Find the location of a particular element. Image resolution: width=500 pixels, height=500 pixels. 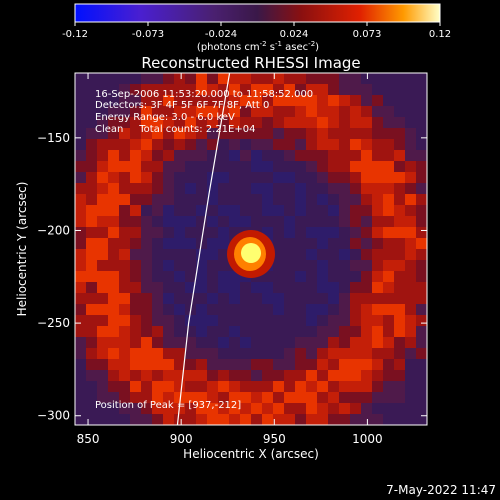

colorbar-unit-label: (photons cm-2 s-1 asec-2) is located at coordinates (258, 46).